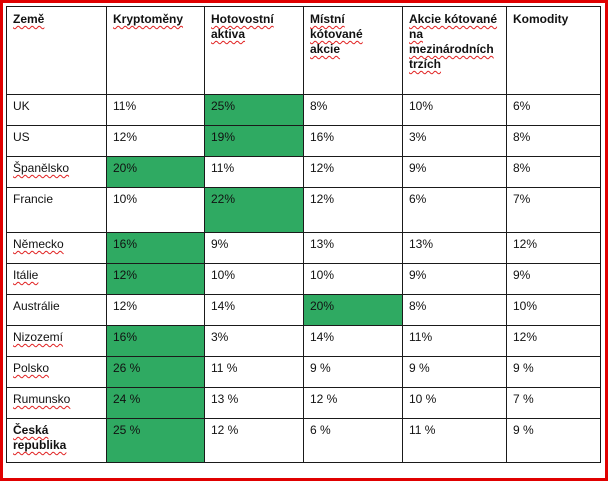 This screenshot has height=481, width=608. What do you see at coordinates (56, 341) in the screenshot?
I see `country-cell: Nizozemí` at bounding box center [56, 341].